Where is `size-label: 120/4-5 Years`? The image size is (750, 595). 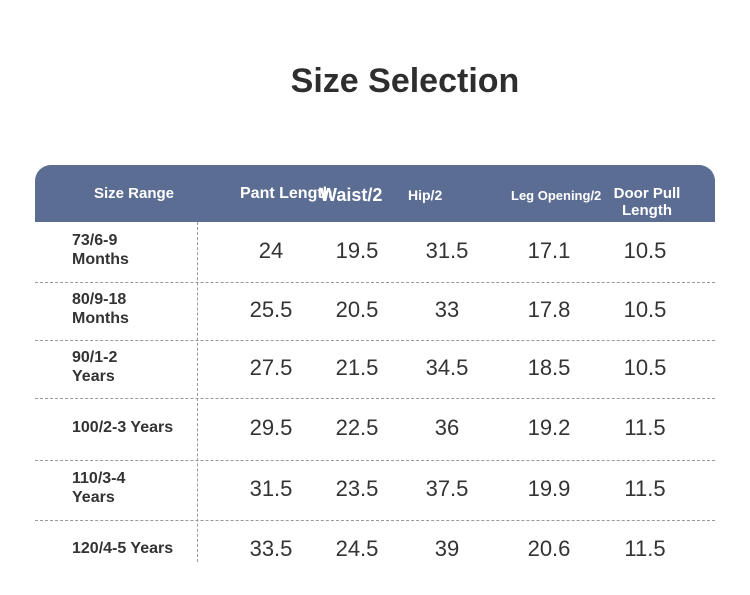
size-label: 120/4-5 Years is located at coordinates (123, 548).